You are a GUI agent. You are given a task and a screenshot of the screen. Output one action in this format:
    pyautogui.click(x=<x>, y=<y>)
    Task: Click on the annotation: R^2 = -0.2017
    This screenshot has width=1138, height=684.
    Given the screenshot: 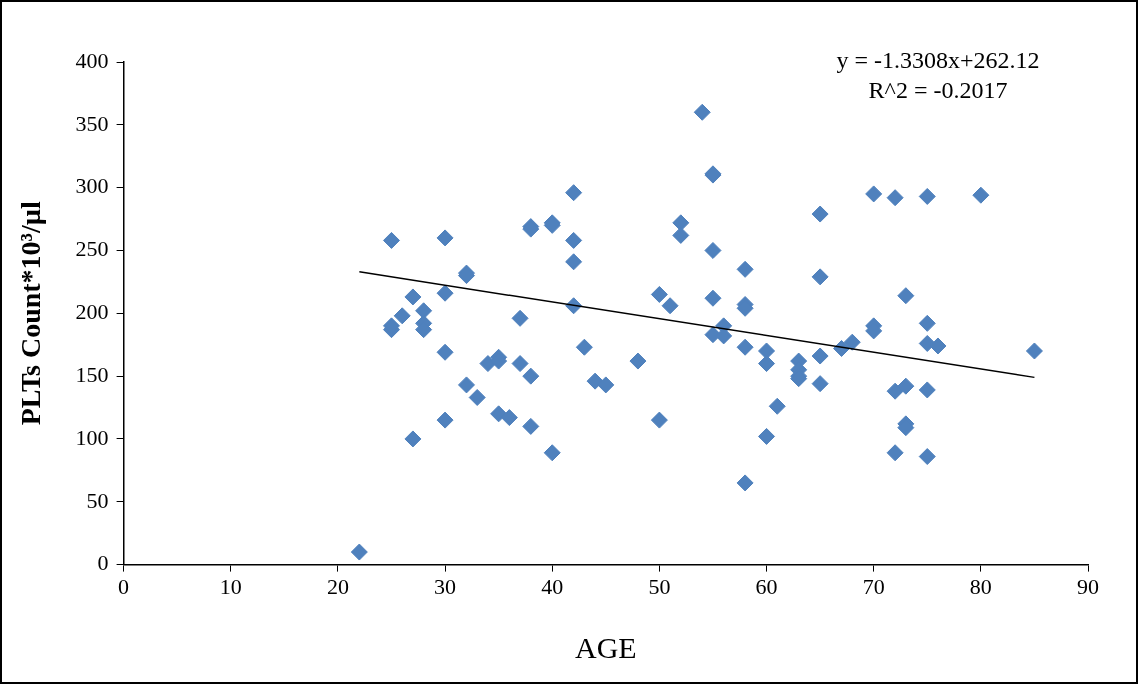 What is the action you would take?
    pyautogui.click(x=938, y=90)
    